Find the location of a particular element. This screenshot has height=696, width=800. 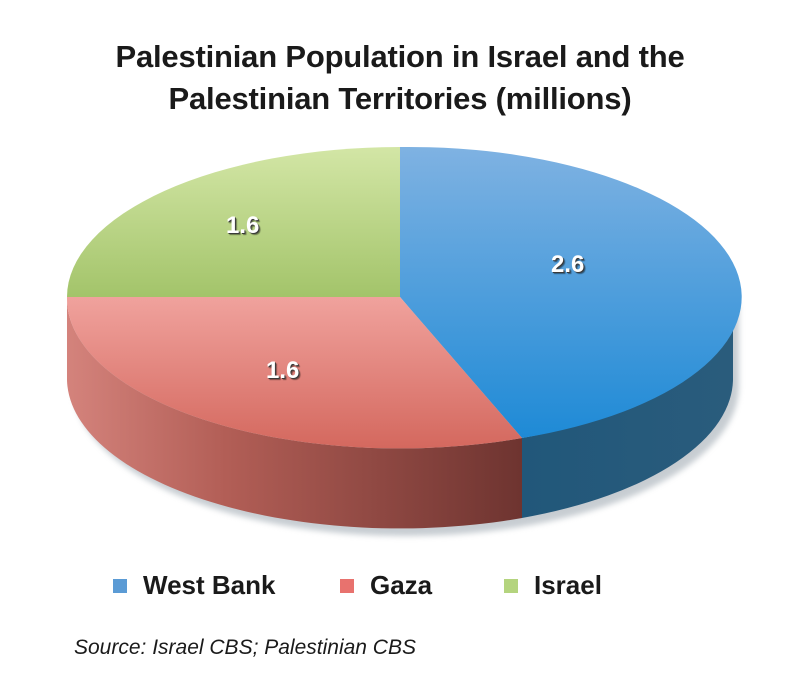

chart-legend: West Bank Gaza Israel is located at coordinates (400, 590).